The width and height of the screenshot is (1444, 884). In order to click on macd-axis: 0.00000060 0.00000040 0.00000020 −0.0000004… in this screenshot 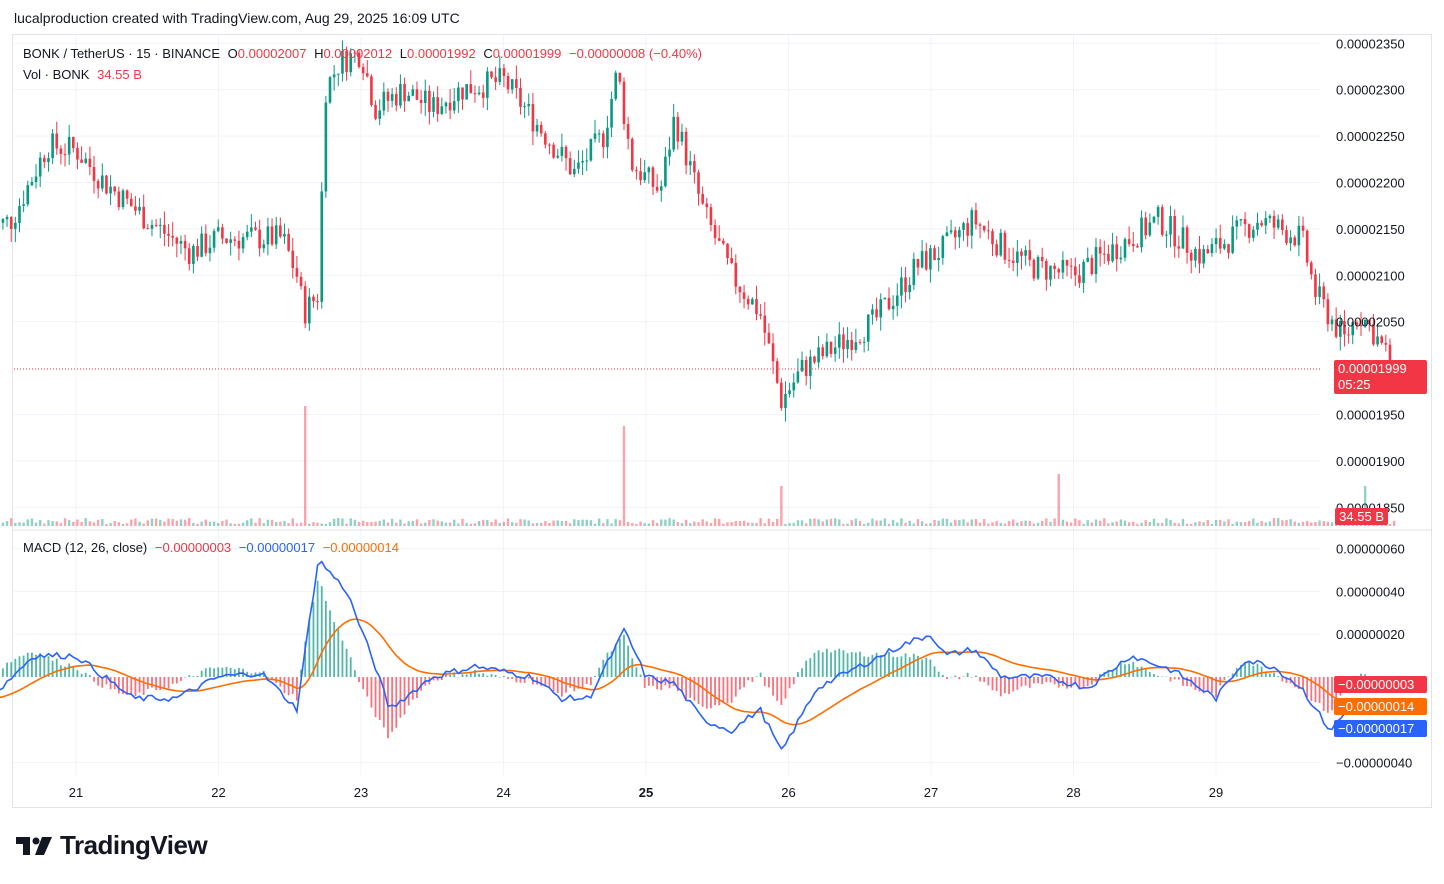, I will do `click(1374, 656)`.